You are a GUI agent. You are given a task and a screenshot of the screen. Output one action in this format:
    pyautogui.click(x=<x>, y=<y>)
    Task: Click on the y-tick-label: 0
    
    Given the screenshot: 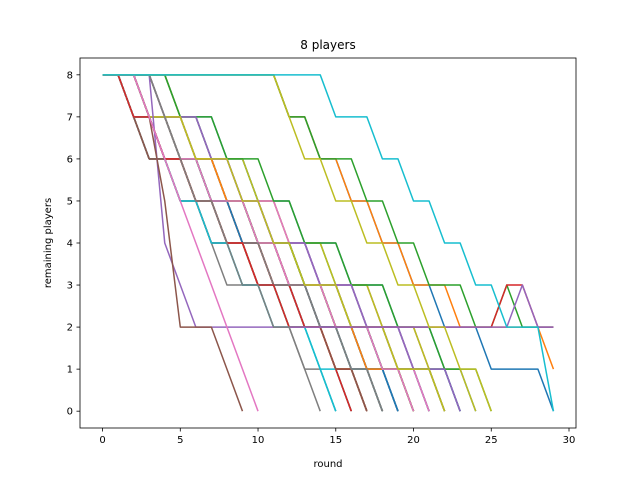 What is the action you would take?
    pyautogui.click(x=70, y=412)
    